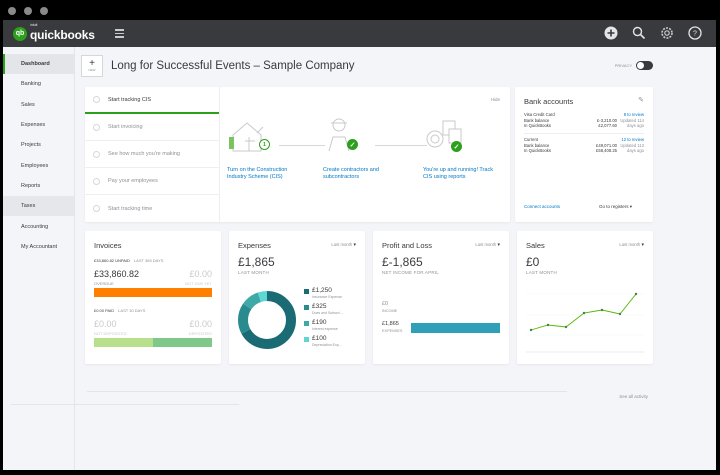  What do you see at coordinates (323, 325) in the screenshot?
I see `legend-item: £190 Interest expense` at bounding box center [323, 325].